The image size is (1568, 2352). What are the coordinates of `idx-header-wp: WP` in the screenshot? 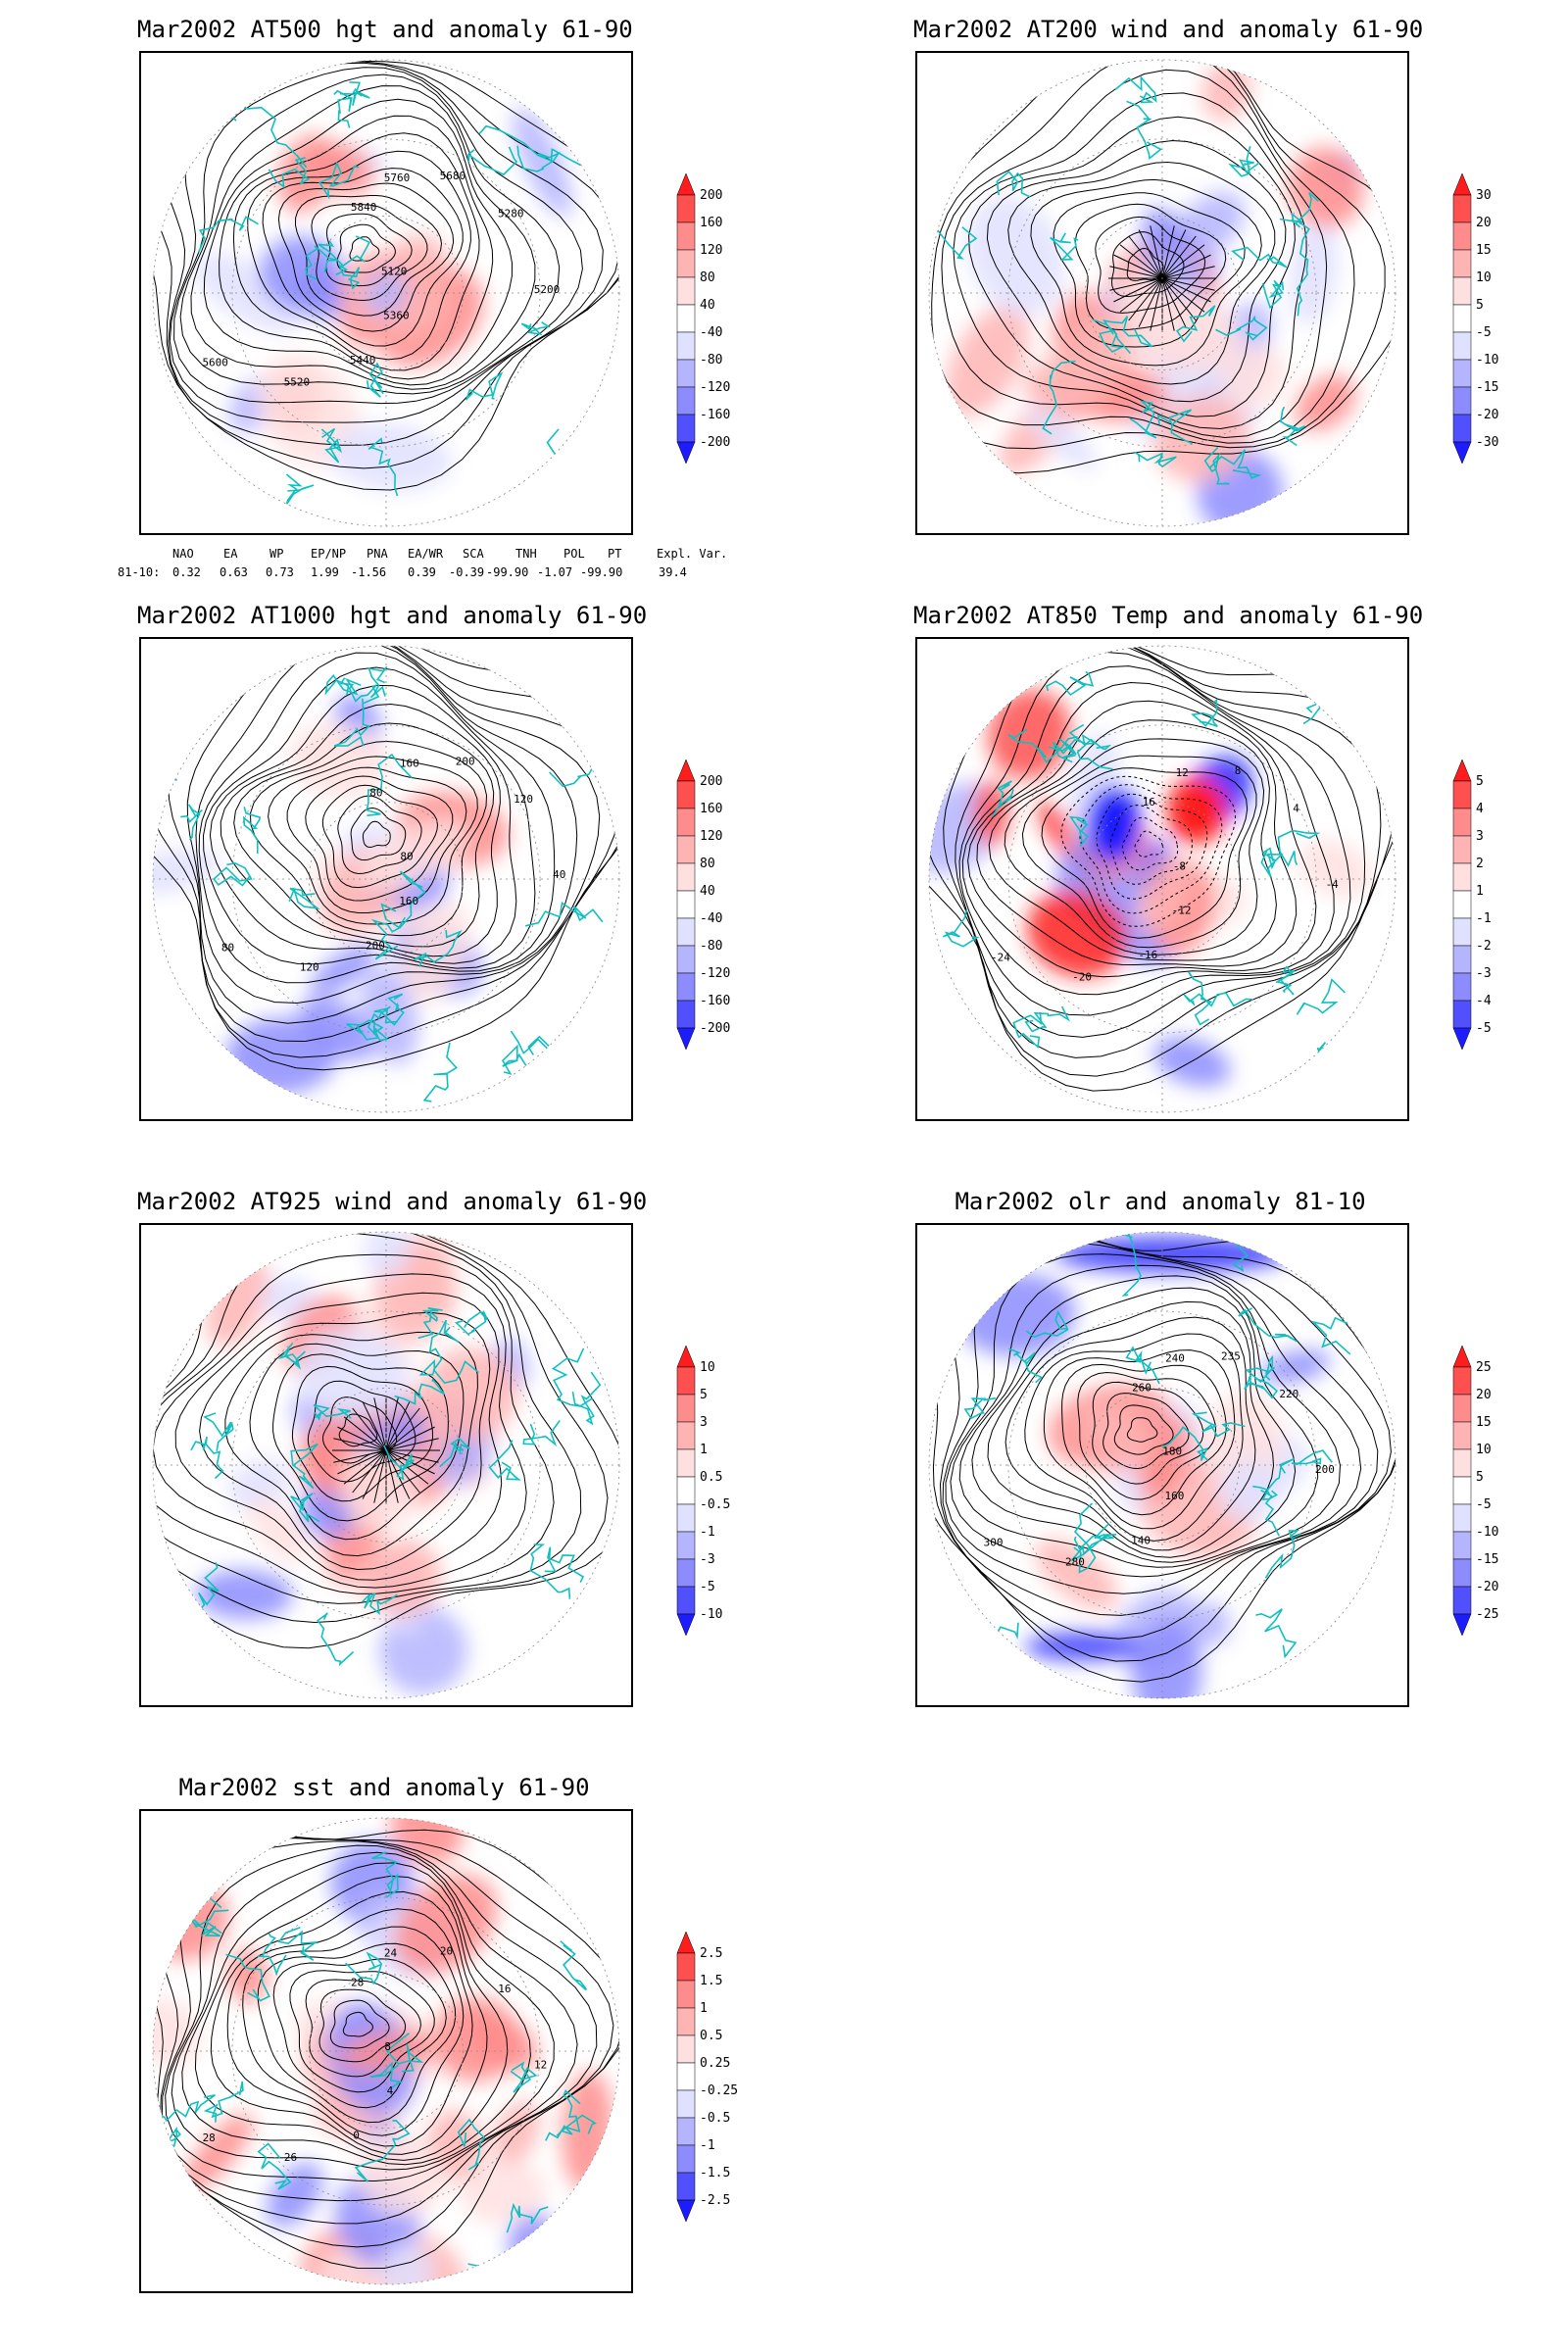 It's located at (277, 554).